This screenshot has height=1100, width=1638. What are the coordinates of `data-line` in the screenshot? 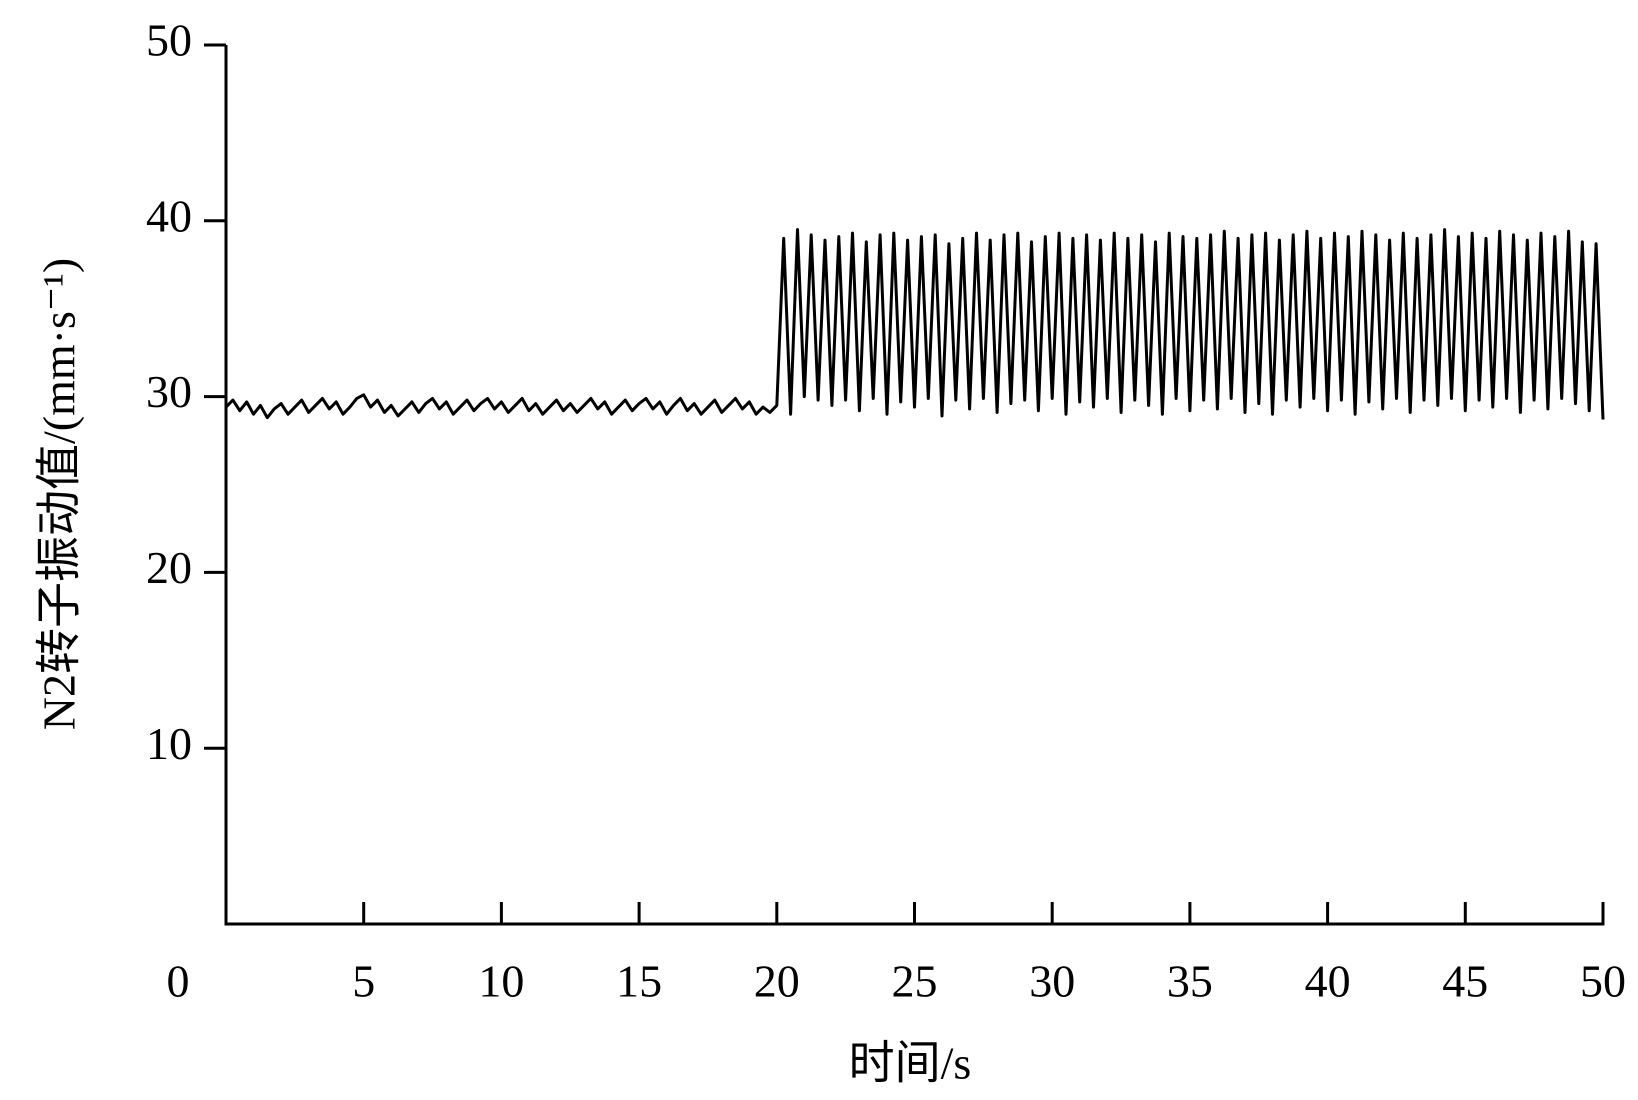 It's located at (914, 324).